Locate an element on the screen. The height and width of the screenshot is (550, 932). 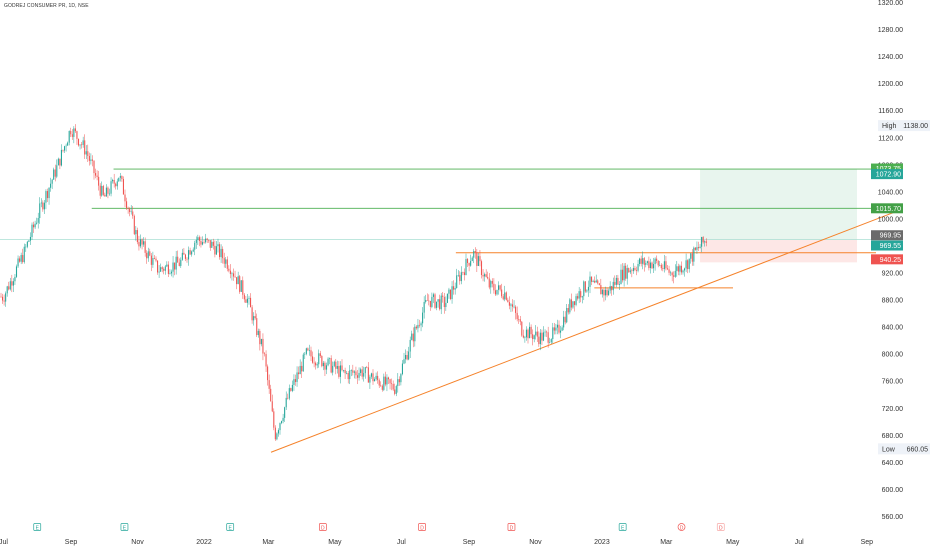
svg-text: 969.55 is located at coordinates (891, 246).